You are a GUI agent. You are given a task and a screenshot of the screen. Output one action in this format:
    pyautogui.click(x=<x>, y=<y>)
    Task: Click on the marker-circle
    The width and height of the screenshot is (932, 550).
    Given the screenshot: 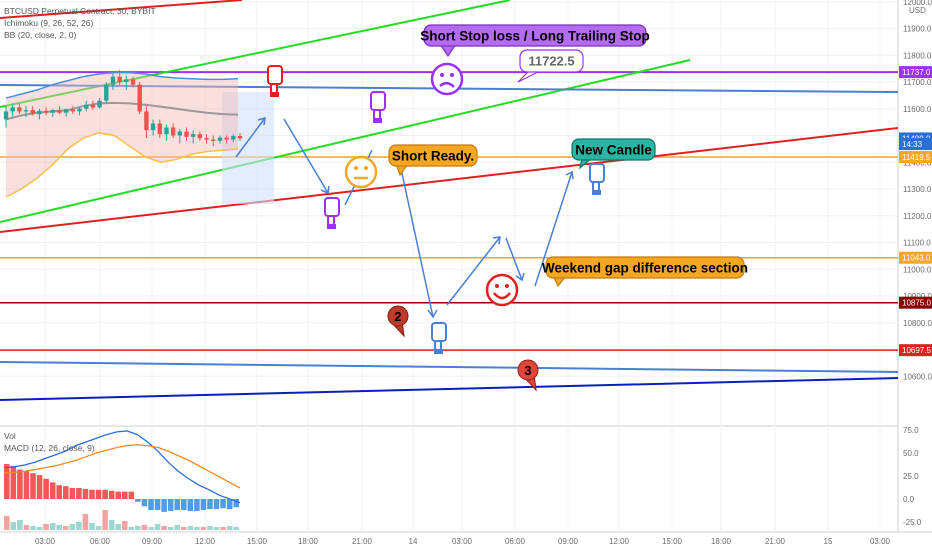 What is the action you would take?
    pyautogui.click(x=528, y=370)
    